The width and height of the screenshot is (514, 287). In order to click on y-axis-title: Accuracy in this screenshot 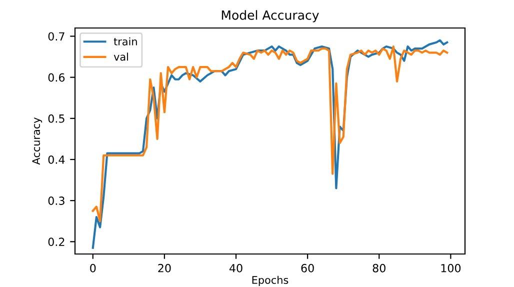, I will do `click(37, 141)`.